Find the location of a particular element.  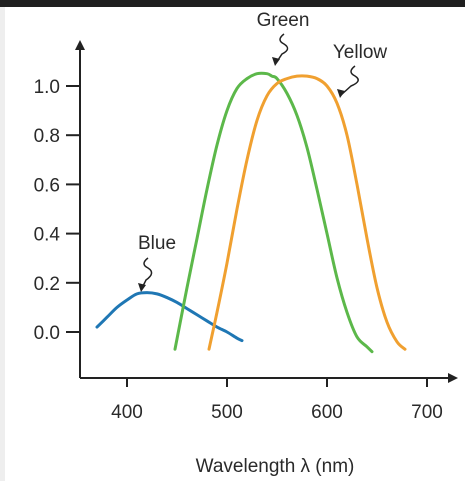

leader-arrowhead-green is located at coordinates (276, 61).